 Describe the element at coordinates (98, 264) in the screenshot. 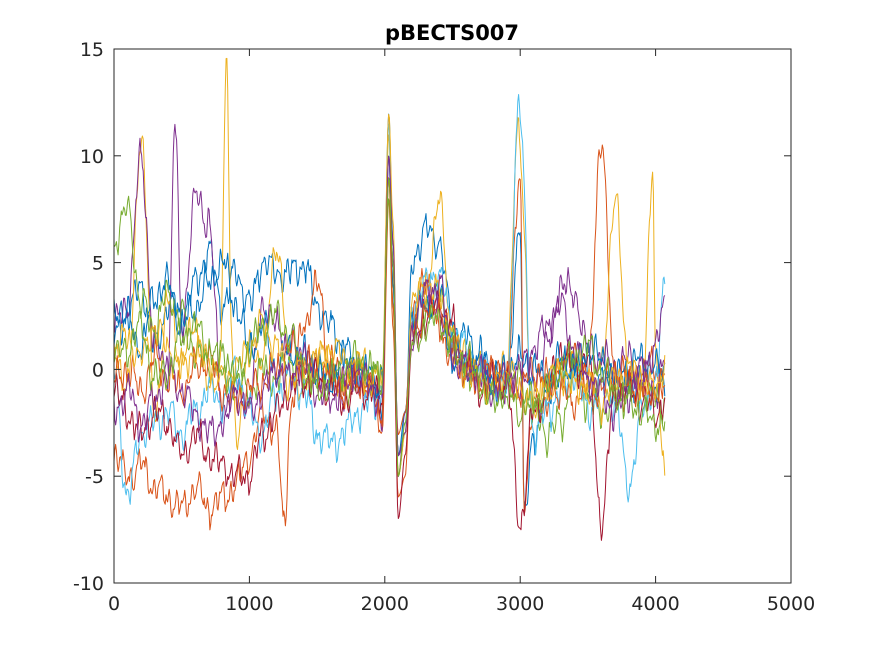

I see `y-tick-label: 5` at that location.